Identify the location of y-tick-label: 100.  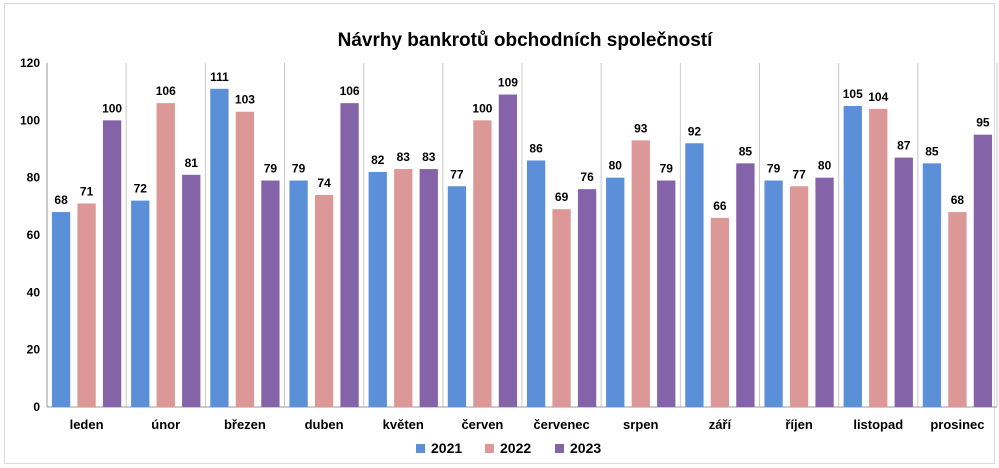
(30, 120).